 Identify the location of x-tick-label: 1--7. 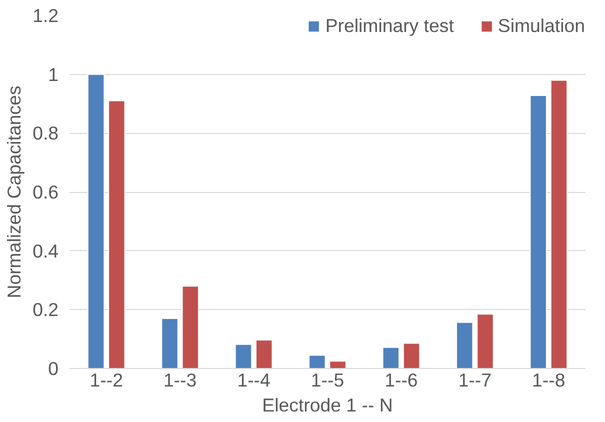
(475, 380).